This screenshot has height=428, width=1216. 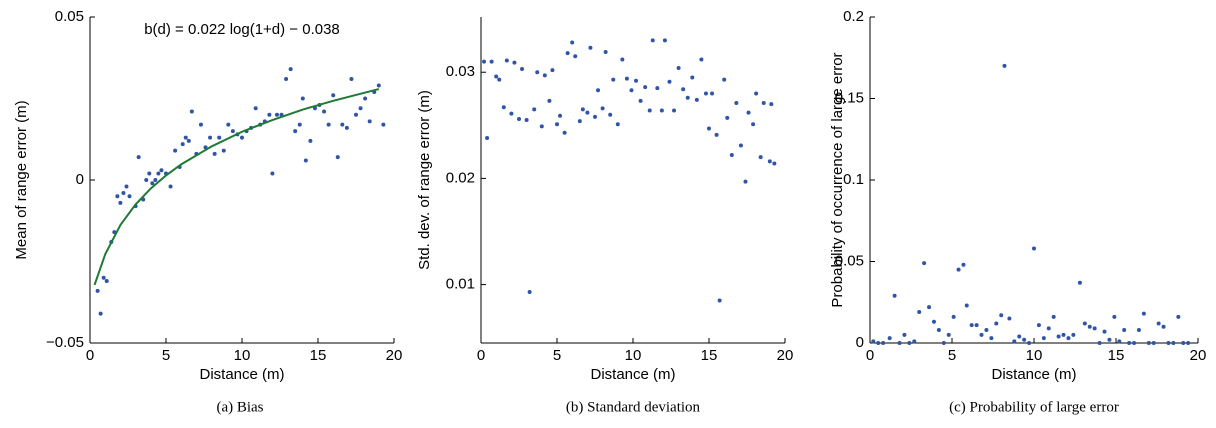 What do you see at coordinates (394, 355) in the screenshot?
I see `x-tick-label: 20` at bounding box center [394, 355].